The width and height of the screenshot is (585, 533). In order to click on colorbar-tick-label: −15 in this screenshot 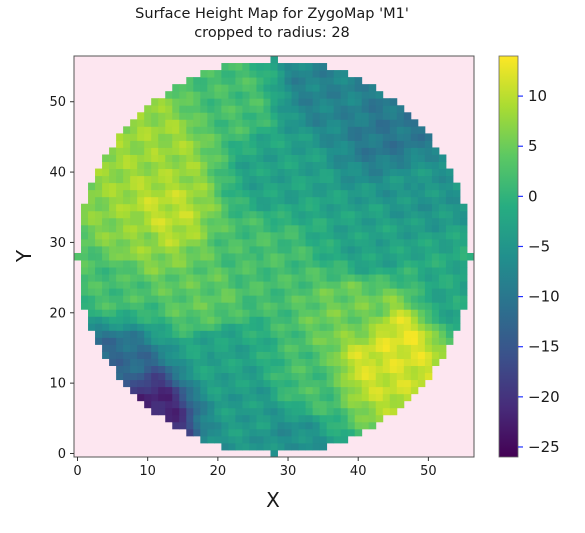, I will do `click(544, 347)`.